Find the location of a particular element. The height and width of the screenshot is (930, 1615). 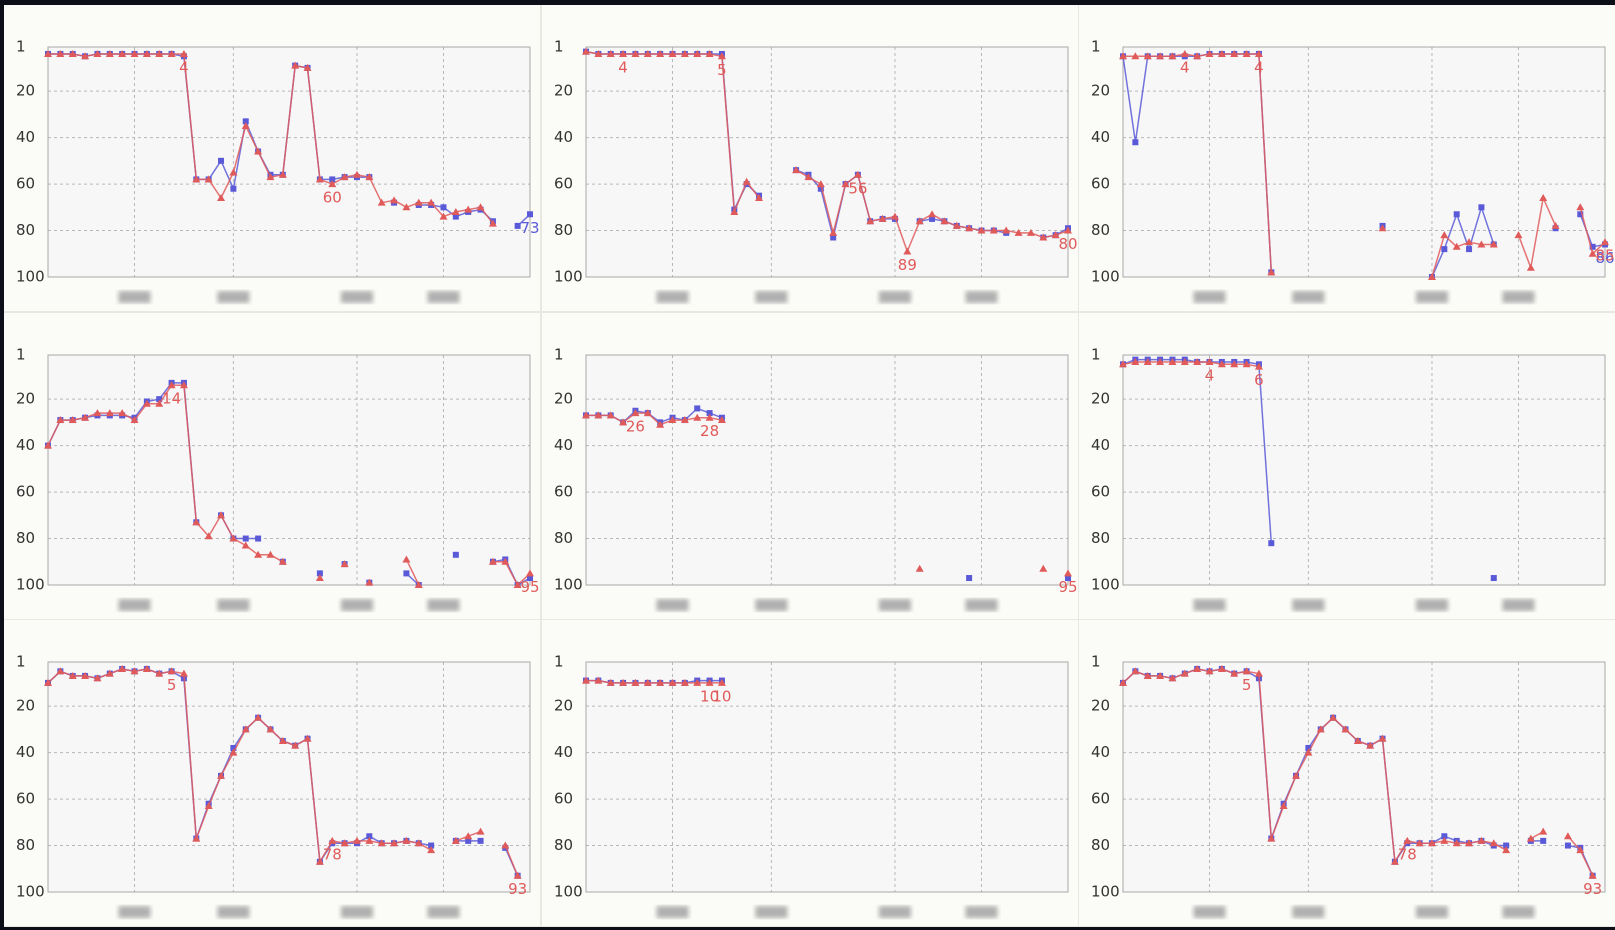

chart: 1 20 40 60 80 100 4 6 is located at coordinates (1348, 478).